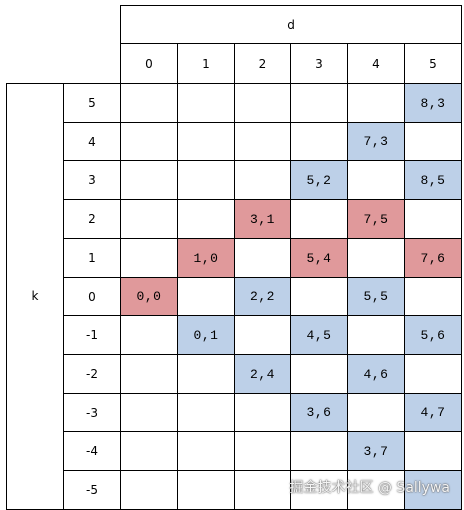  What do you see at coordinates (433, 412) in the screenshot?
I see `grid-cell-blue: 4,7` at bounding box center [433, 412].